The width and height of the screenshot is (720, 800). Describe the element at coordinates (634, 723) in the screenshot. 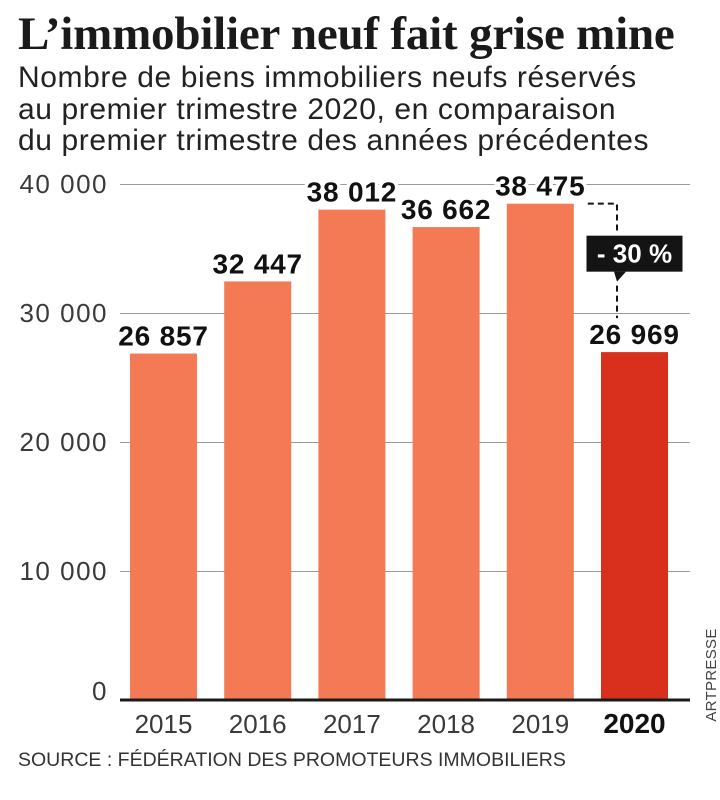

I see `x-tick-label-2020: 2020` at that location.